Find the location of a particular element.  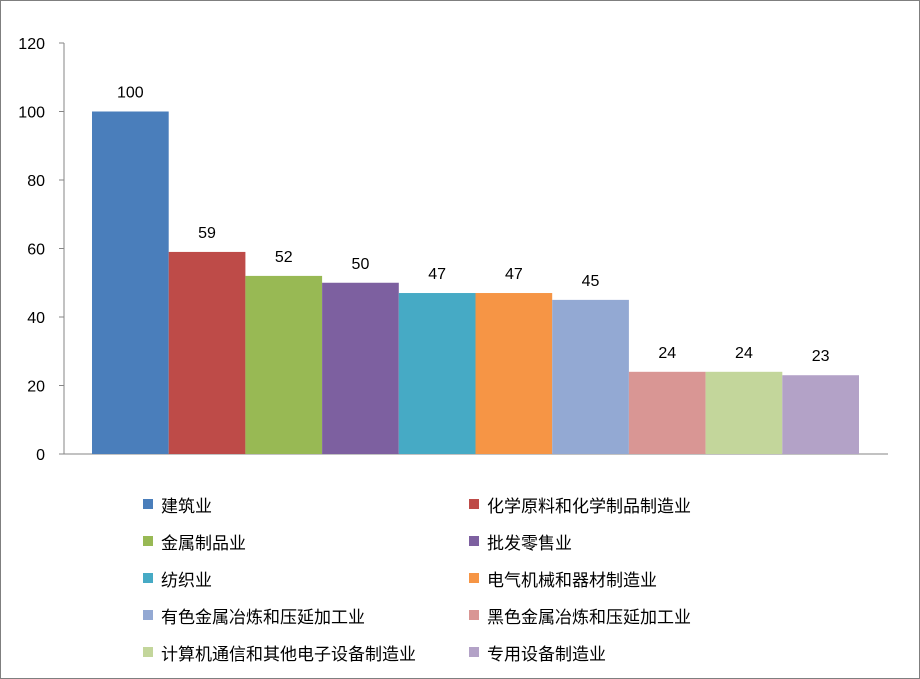

legend-item: 化学原料和化学制品制造业 is located at coordinates (580, 504).